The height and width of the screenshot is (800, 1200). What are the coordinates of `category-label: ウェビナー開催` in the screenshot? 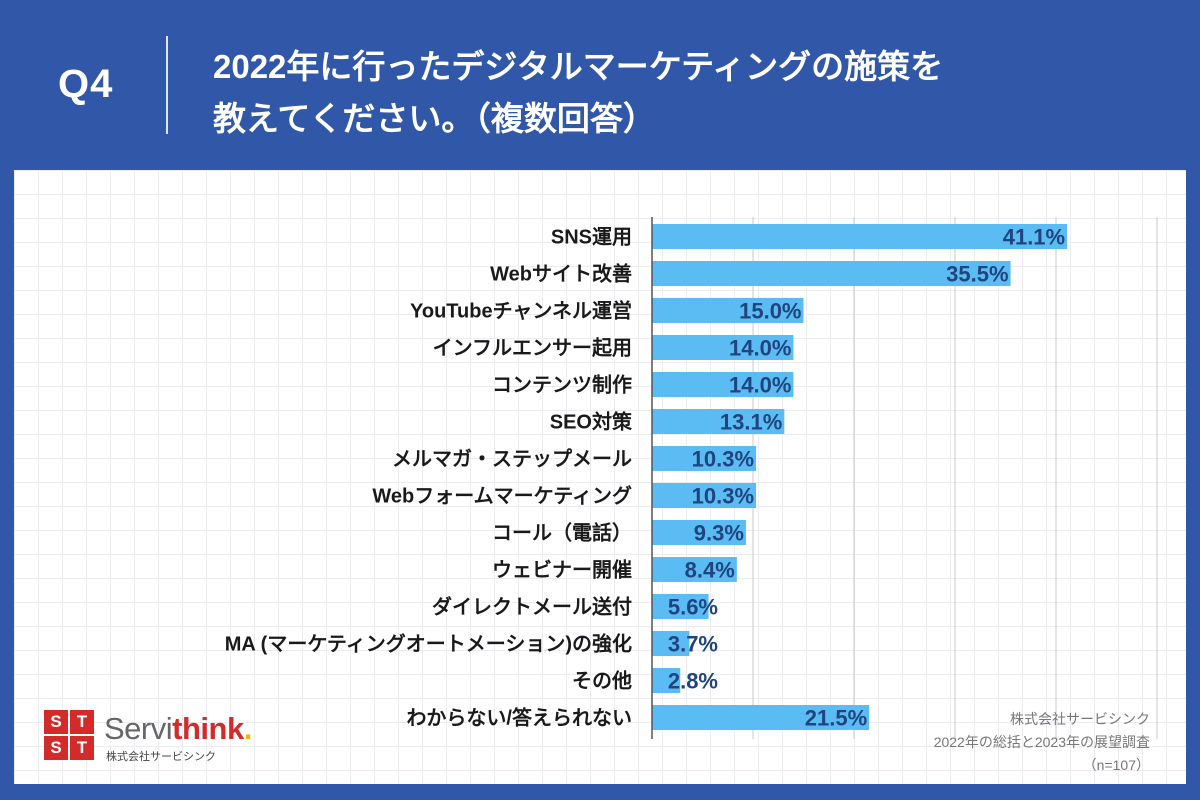 It's located at (562, 570).